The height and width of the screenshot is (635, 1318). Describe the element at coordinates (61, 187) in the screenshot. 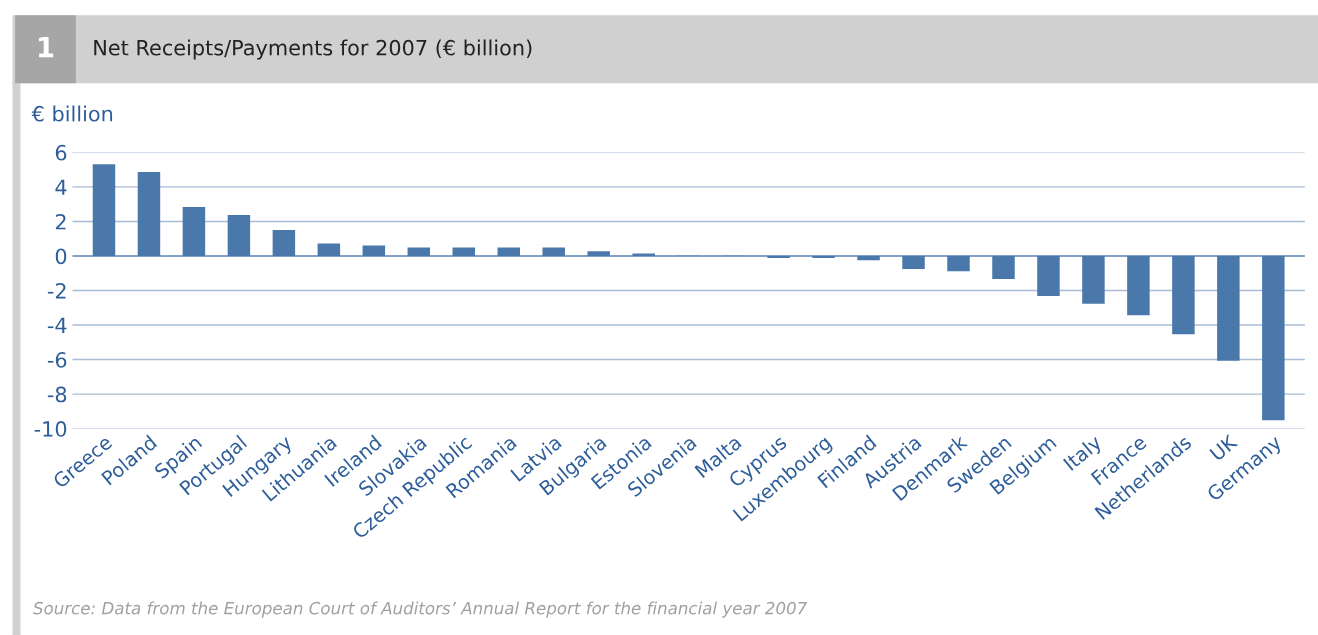

I see `y-tick-label: 4` at that location.